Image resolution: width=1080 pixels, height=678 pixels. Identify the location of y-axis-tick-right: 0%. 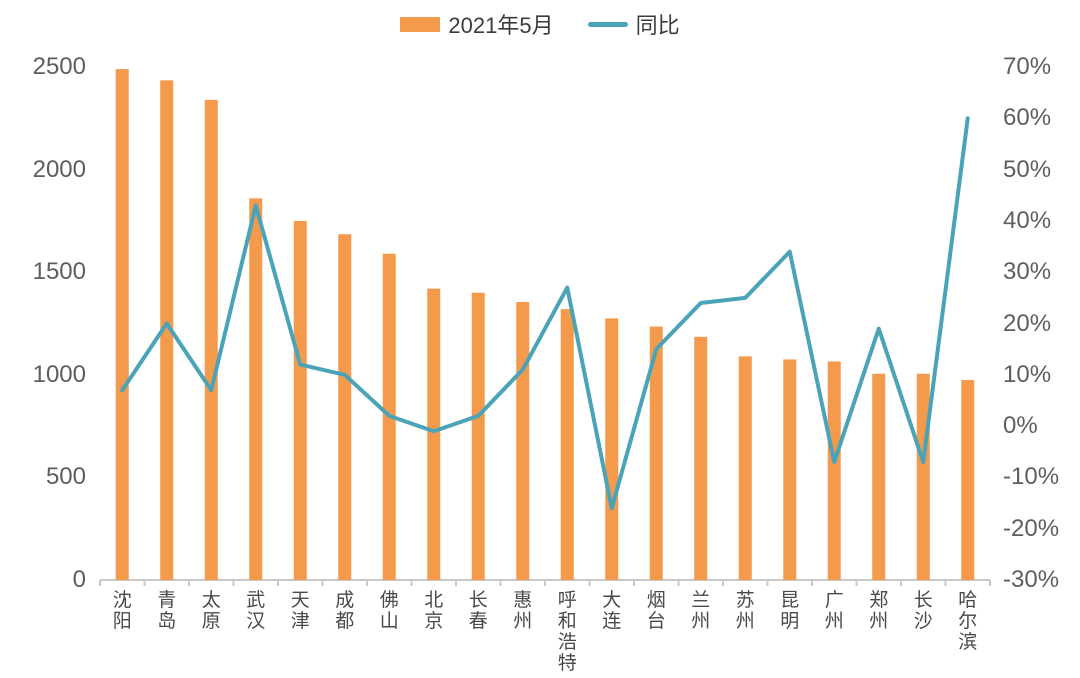
(1020, 426).